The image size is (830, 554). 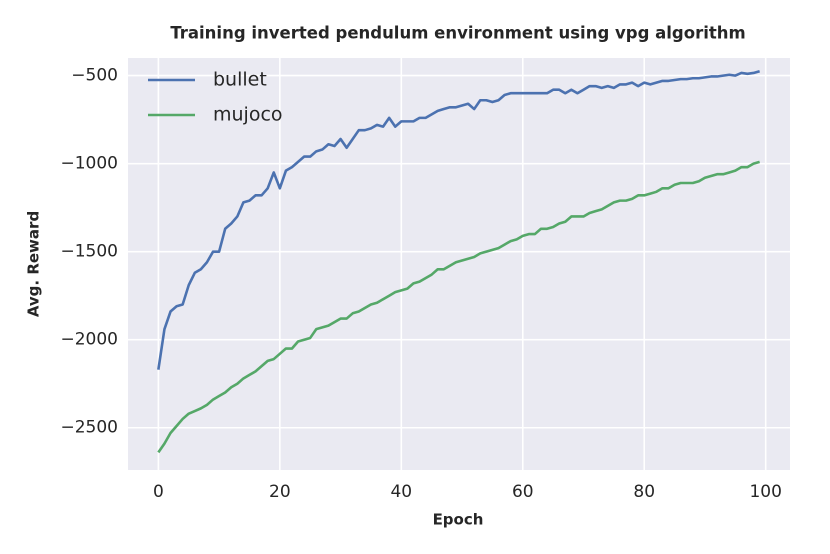 What do you see at coordinates (240, 80) in the screenshot?
I see `legend-label: bullet` at bounding box center [240, 80].